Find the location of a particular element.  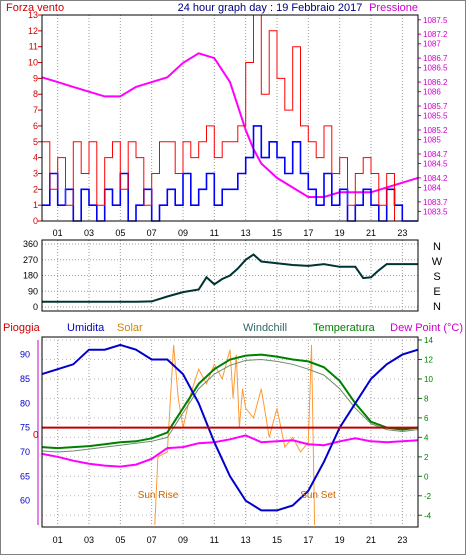

rain-value-label: 0 is located at coordinates (36, 435).